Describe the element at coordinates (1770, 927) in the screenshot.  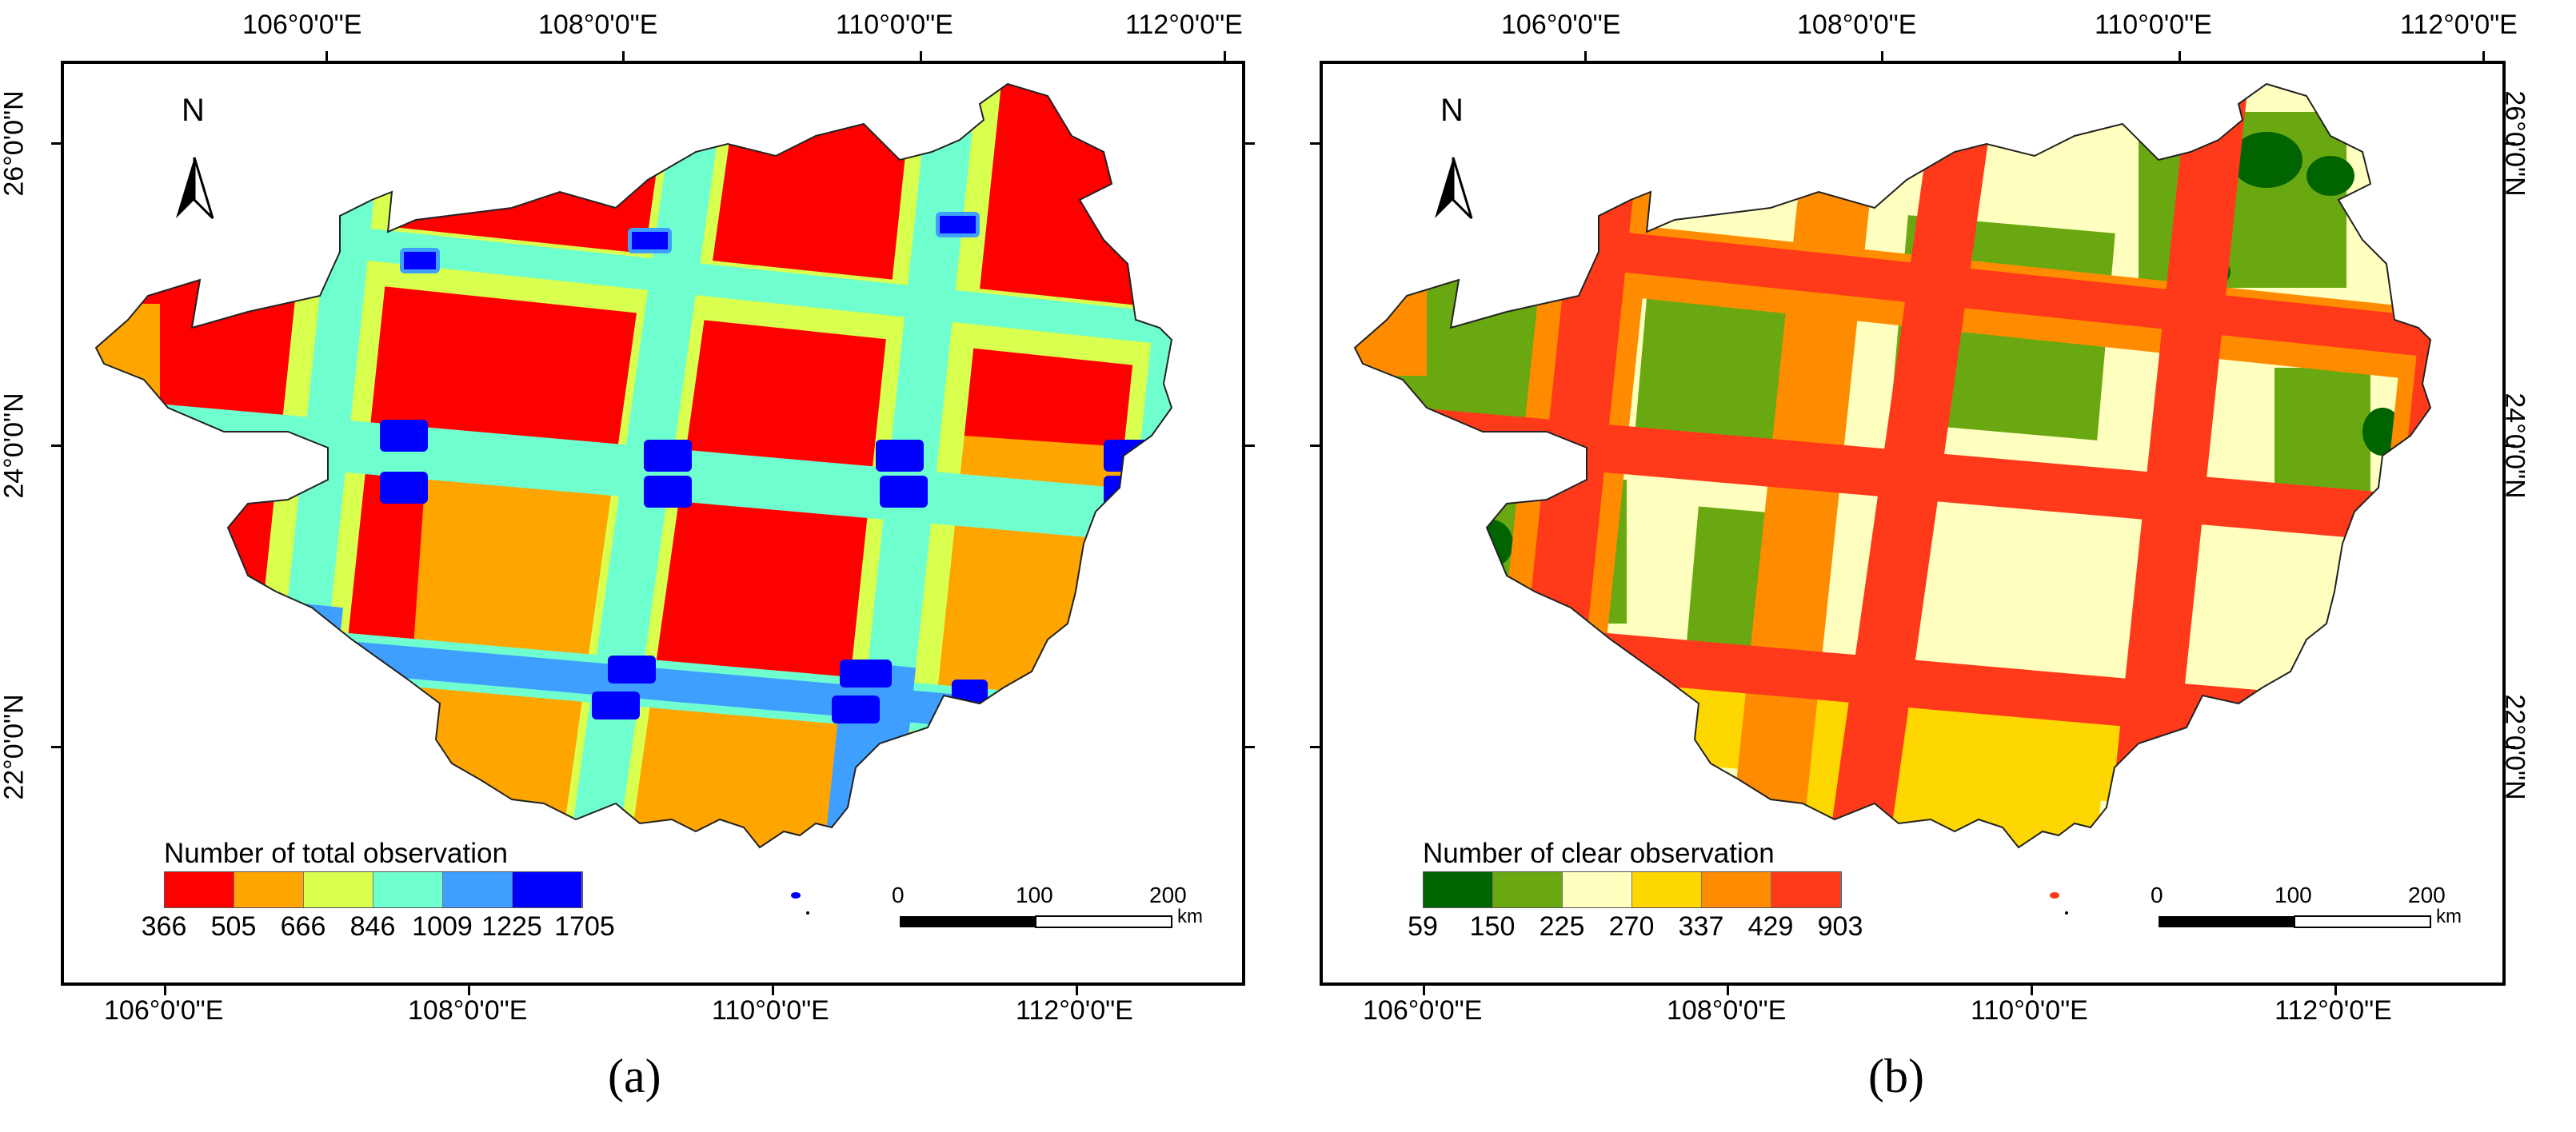
I see `legend-break-label: 429` at that location.